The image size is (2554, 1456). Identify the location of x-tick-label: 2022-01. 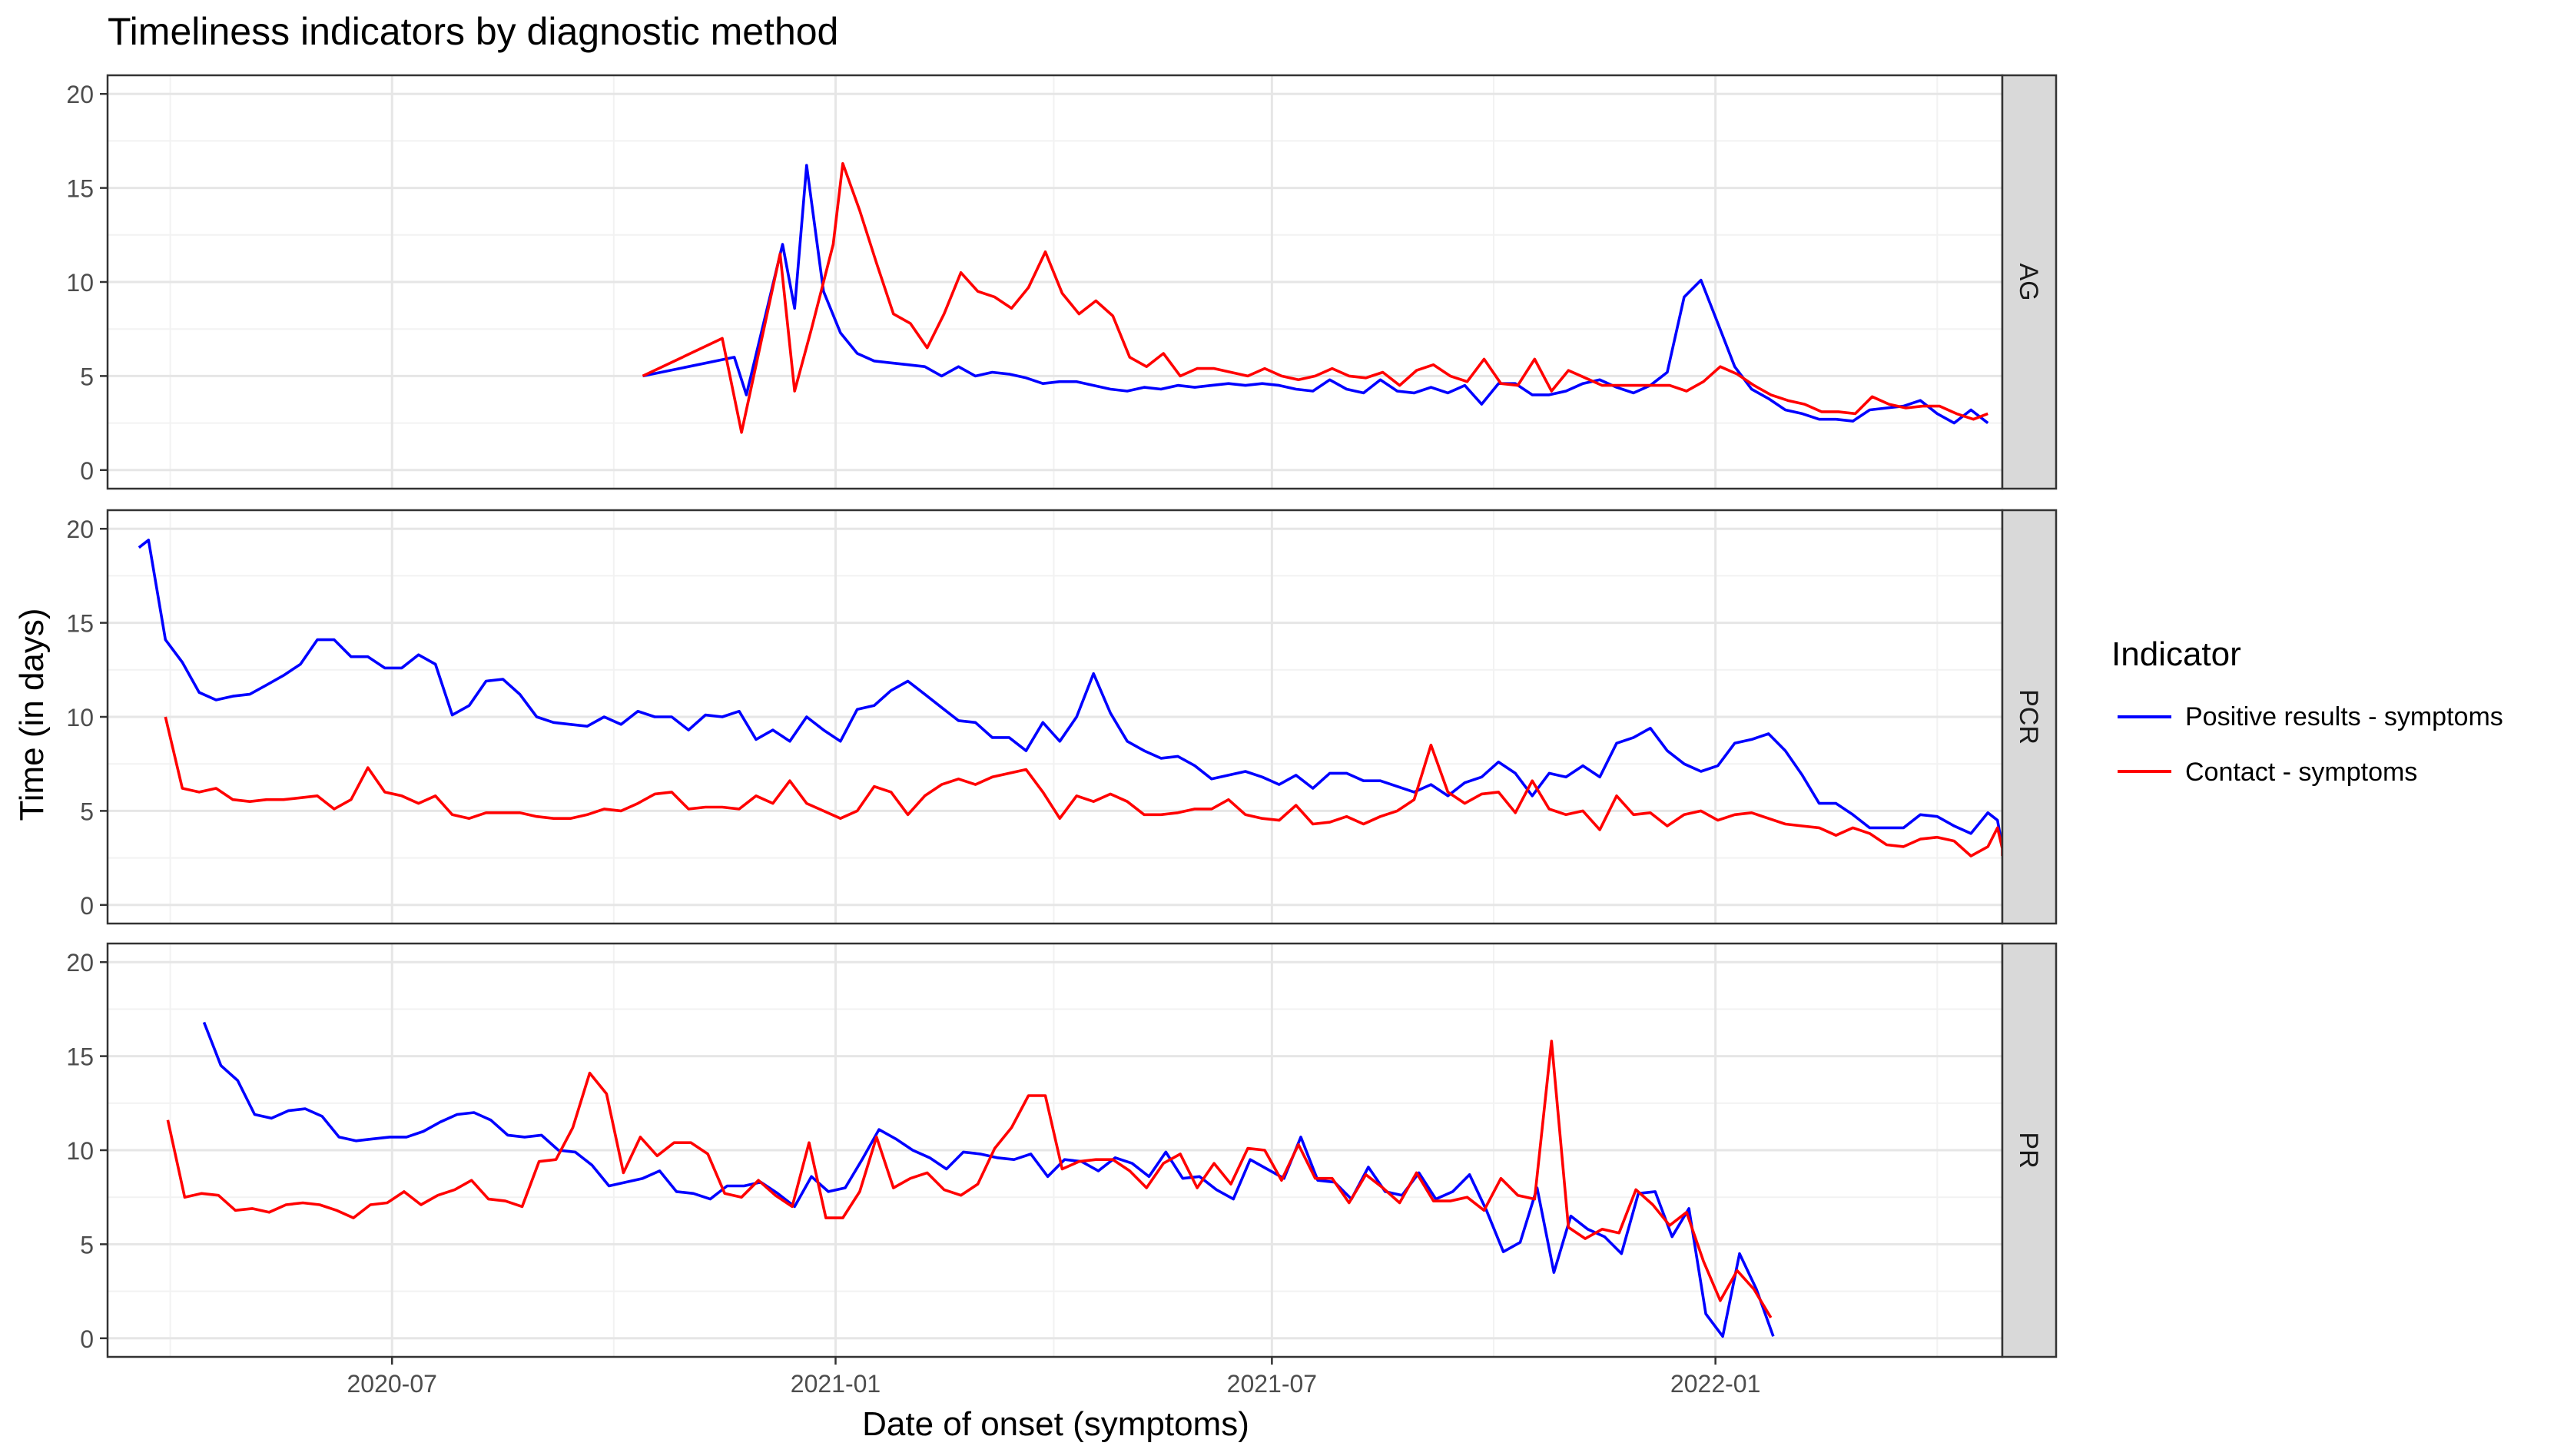
(1715, 1384).